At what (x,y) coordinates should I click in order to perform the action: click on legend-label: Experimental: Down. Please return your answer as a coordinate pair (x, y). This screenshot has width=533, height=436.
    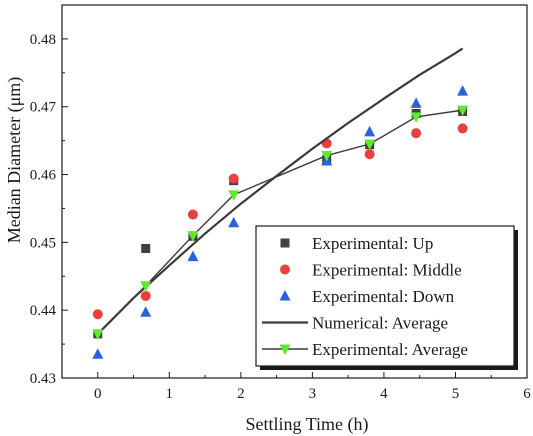
    Looking at the image, I should click on (383, 296).